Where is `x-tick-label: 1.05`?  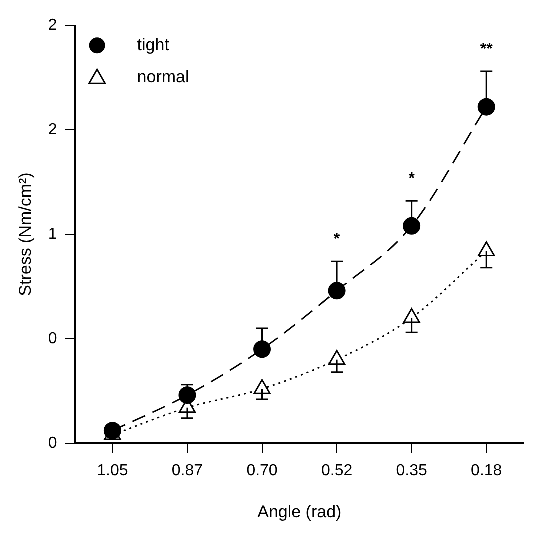
x-tick-label: 1.05 is located at coordinates (112, 471).